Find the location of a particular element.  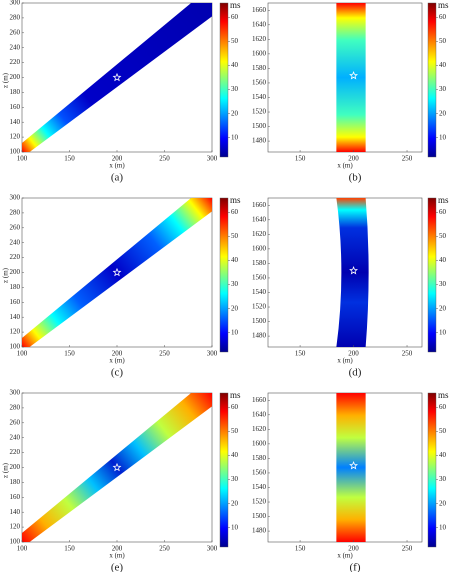

panel-caption: (e) is located at coordinates (117, 567).